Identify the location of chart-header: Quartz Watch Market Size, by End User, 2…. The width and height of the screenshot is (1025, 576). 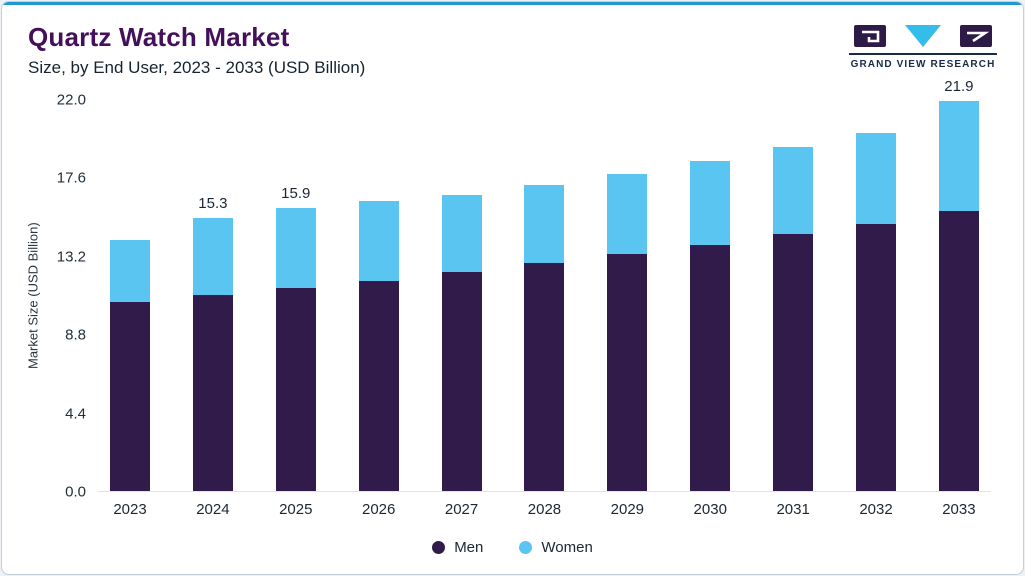
(512, 41).